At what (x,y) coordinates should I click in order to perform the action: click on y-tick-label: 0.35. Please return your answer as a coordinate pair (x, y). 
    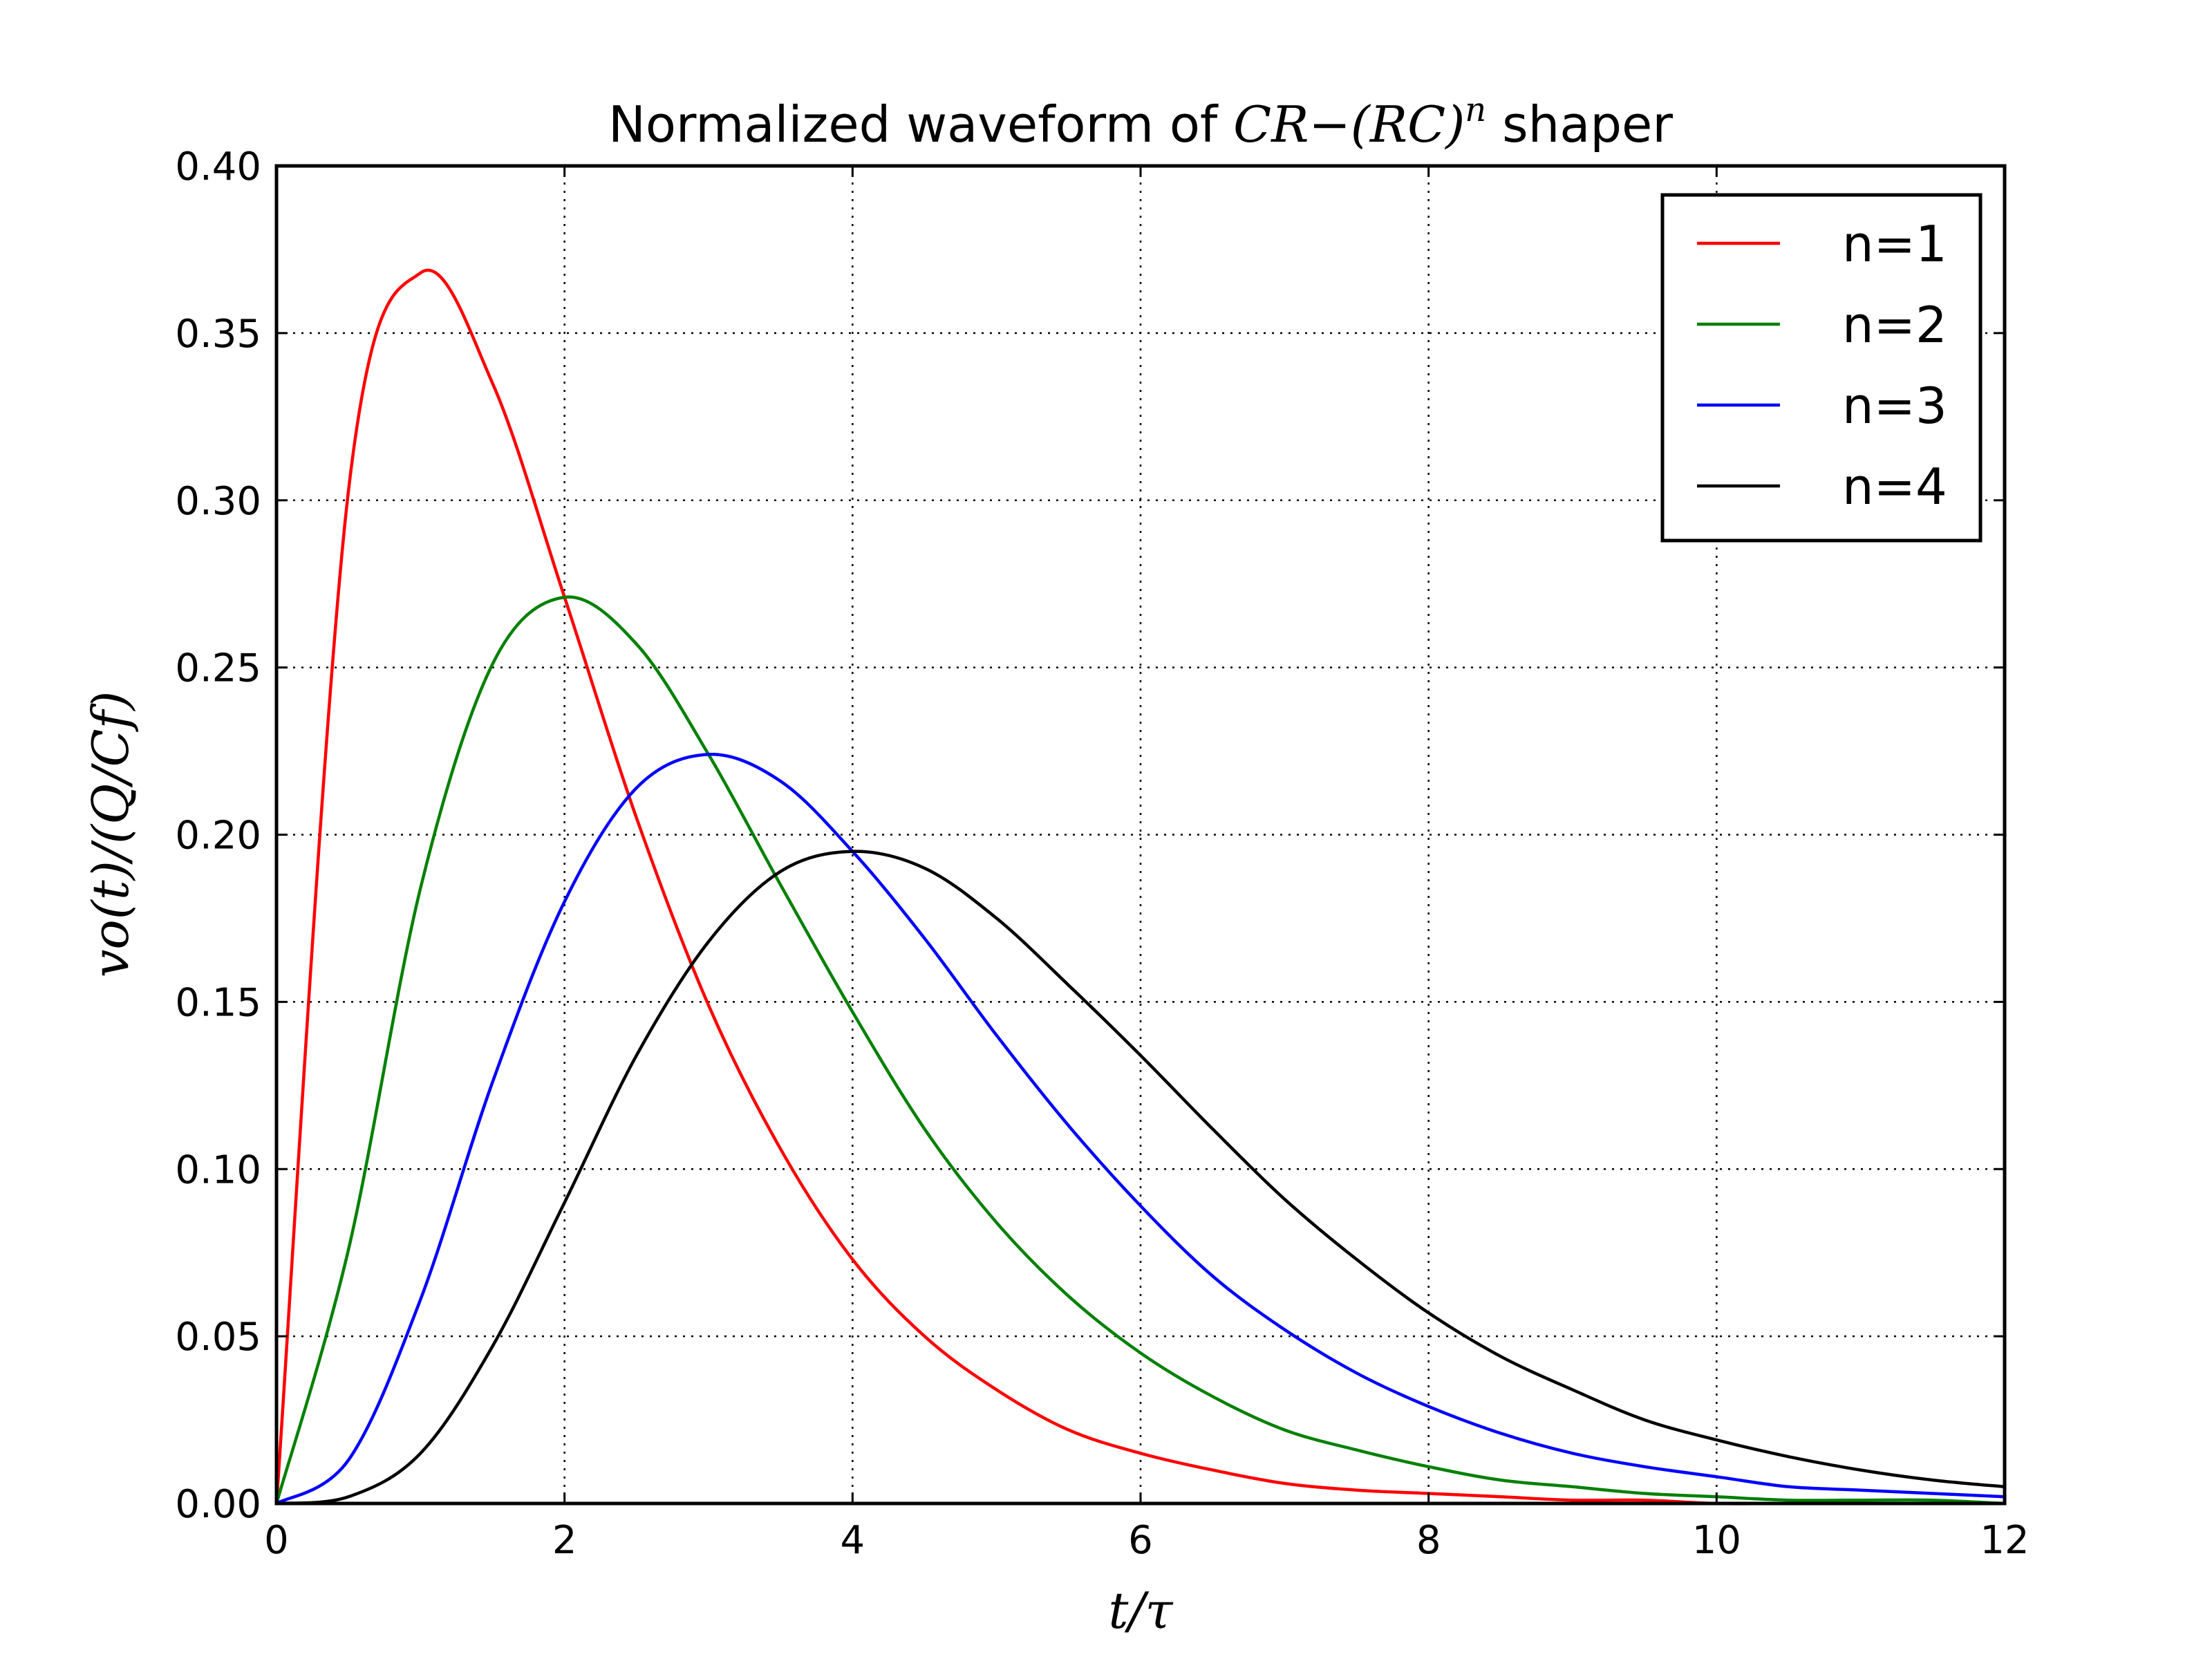
    Looking at the image, I should click on (218, 334).